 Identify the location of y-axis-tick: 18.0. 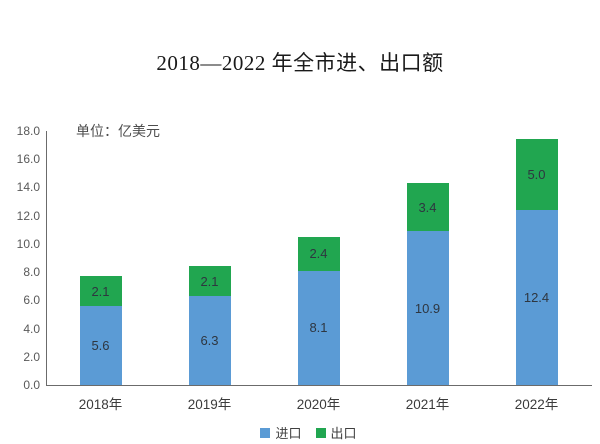
(28, 131).